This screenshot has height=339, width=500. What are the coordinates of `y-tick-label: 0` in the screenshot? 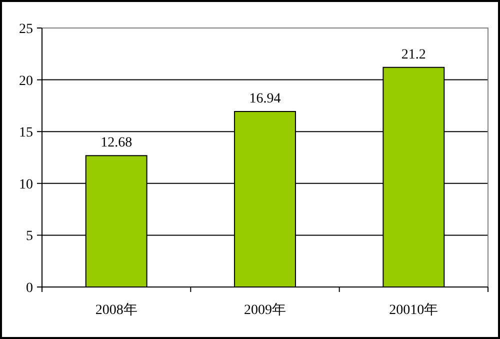 It's located at (29, 288).